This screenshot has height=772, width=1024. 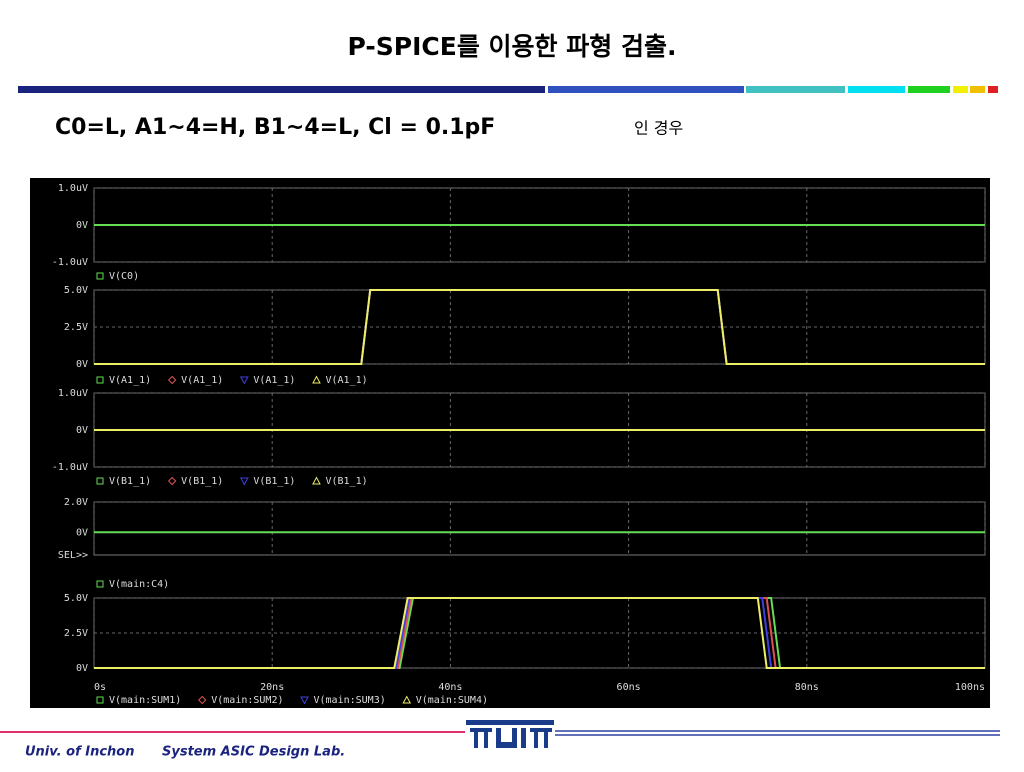 I want to click on x-tick-label: 0s, so click(x=100, y=687).